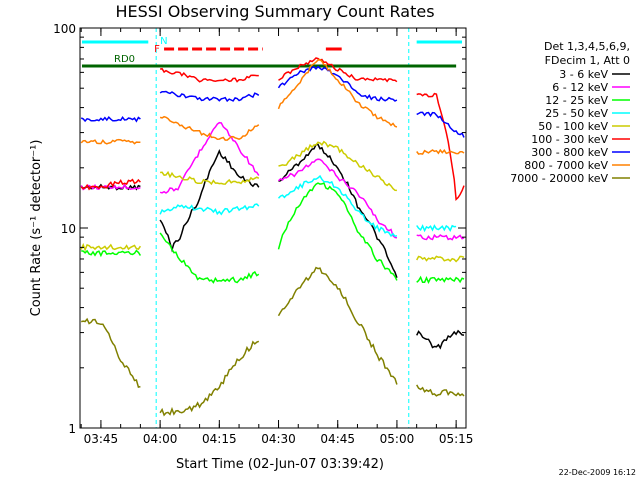  What do you see at coordinates (36, 228) in the screenshot?
I see `y-axis-label: Count Rate (s⁻¹ detector⁻¹)` at bounding box center [36, 228].